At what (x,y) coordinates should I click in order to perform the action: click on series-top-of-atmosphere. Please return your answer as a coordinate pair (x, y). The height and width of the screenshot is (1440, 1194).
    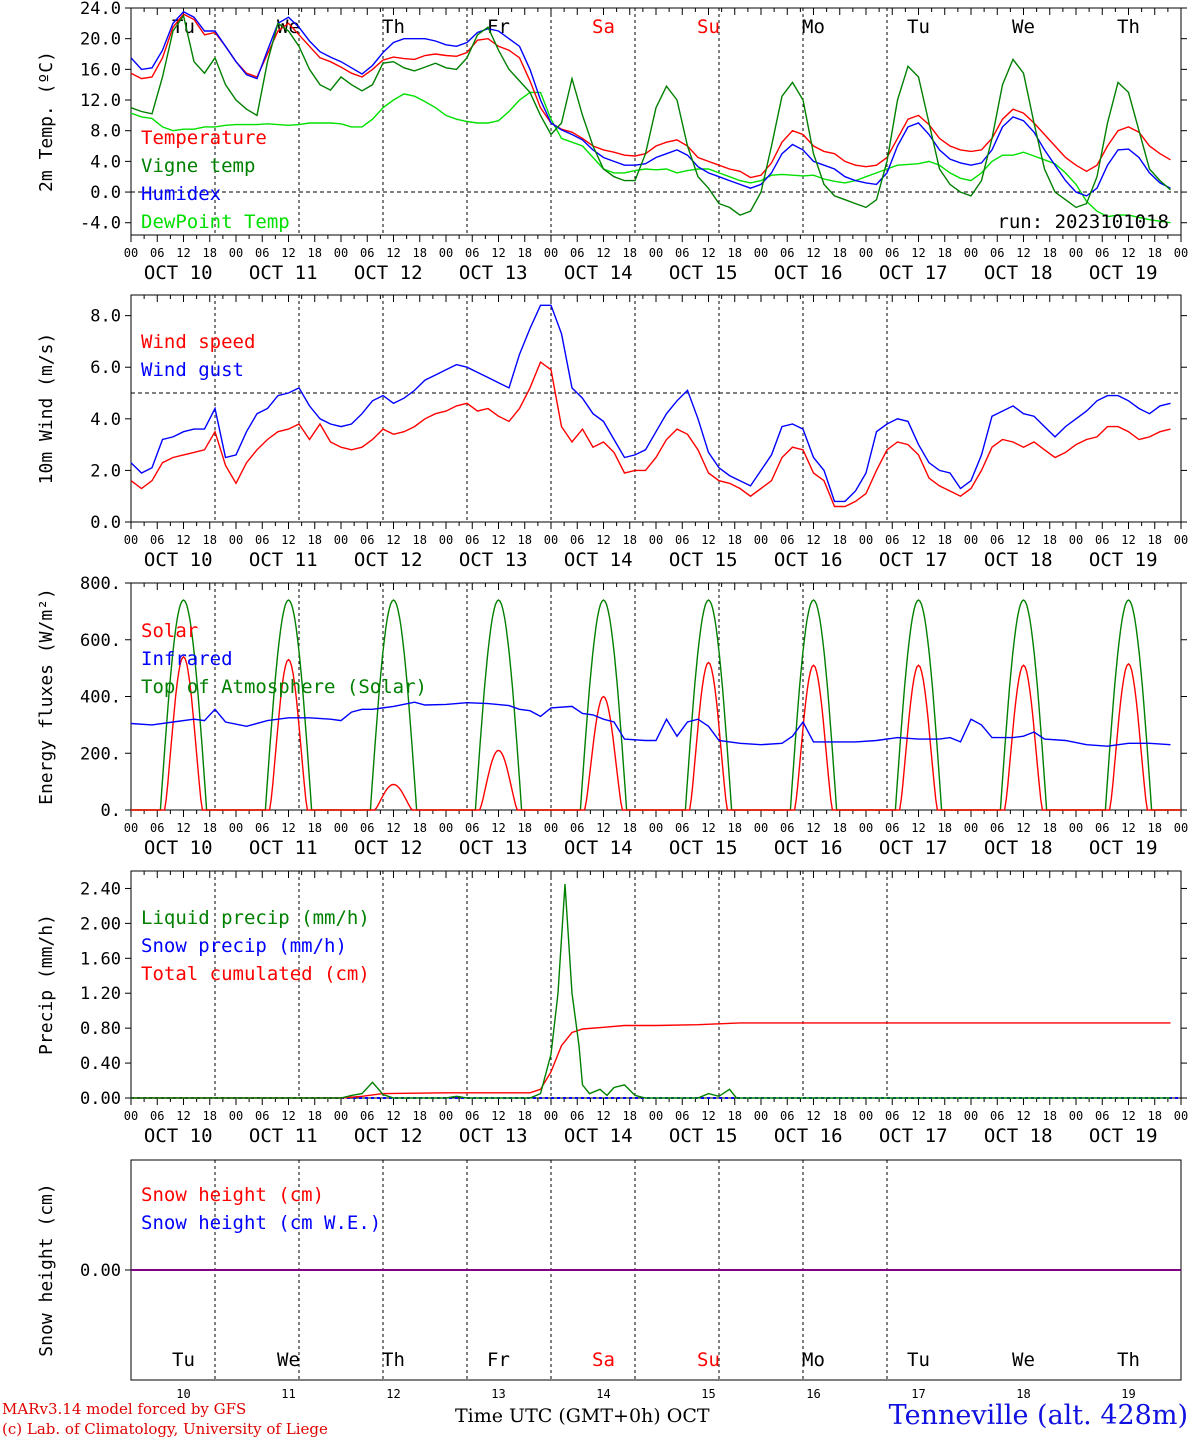
    Looking at the image, I should click on (656, 705).